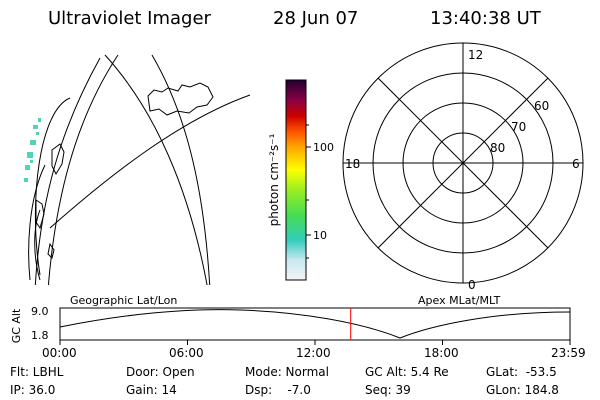 The image size is (600, 400). What do you see at coordinates (40, 311) in the screenshot?
I see `timeline-y-max: 9.0` at bounding box center [40, 311].